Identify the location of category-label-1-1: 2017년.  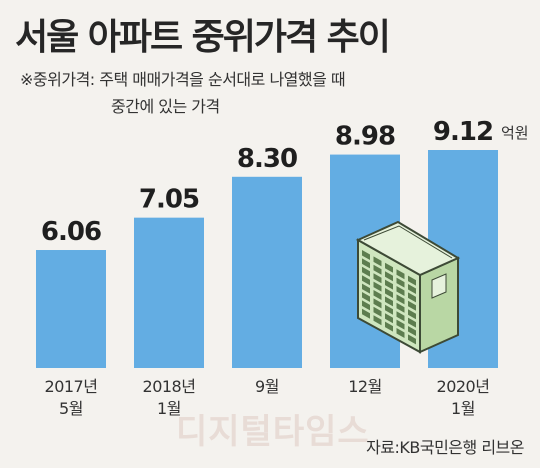
(71, 386).